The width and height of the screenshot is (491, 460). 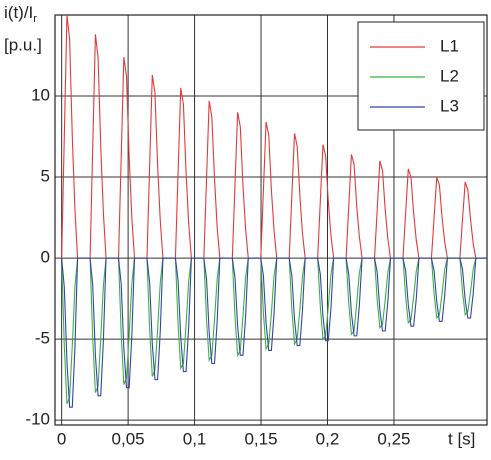 I want to click on y-label-subscript: r, so click(x=35, y=19).